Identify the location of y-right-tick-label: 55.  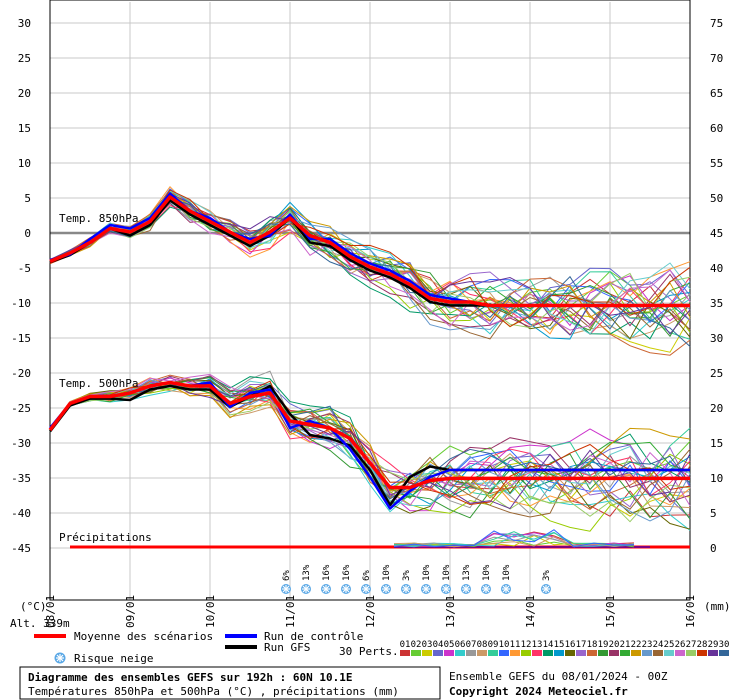
(716, 163).